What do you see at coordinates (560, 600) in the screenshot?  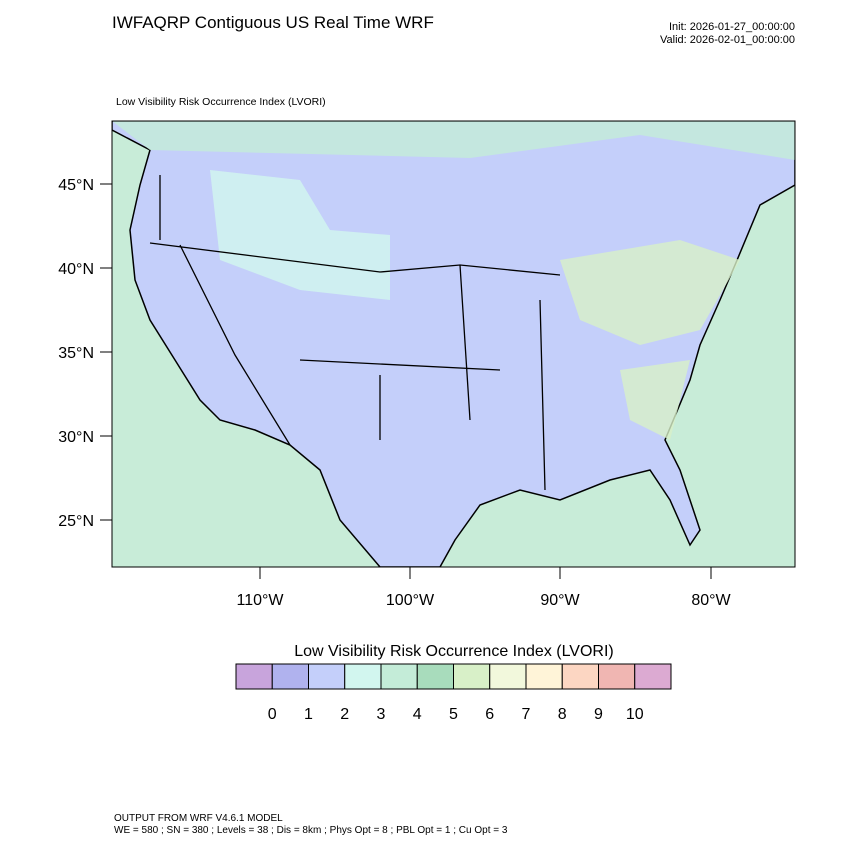 I see `lon-label: 90°W` at bounding box center [560, 600].